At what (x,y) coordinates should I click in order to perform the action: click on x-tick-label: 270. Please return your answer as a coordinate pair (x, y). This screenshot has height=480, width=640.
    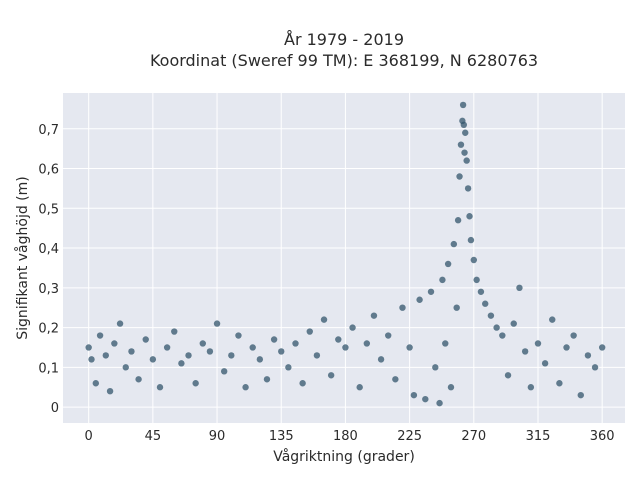
    Looking at the image, I should click on (473, 436).